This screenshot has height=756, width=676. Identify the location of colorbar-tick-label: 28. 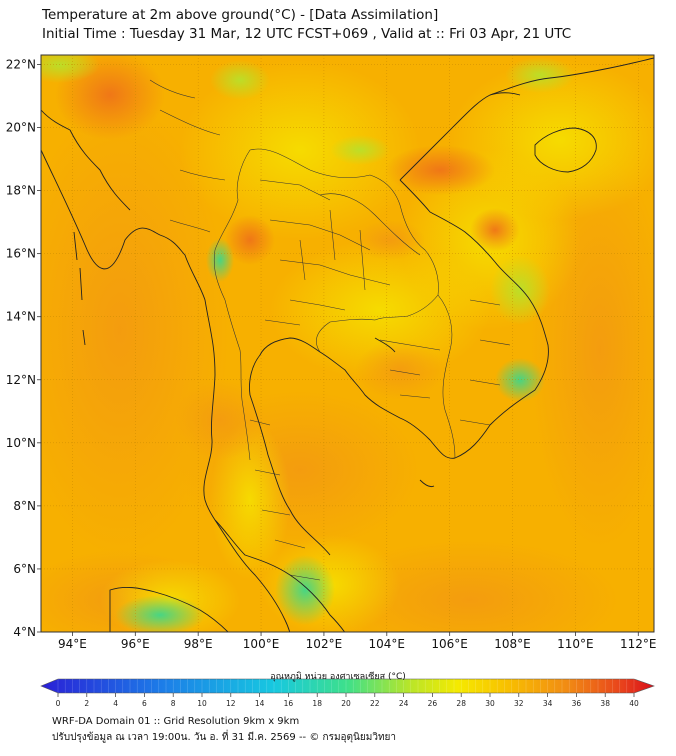
(461, 703).